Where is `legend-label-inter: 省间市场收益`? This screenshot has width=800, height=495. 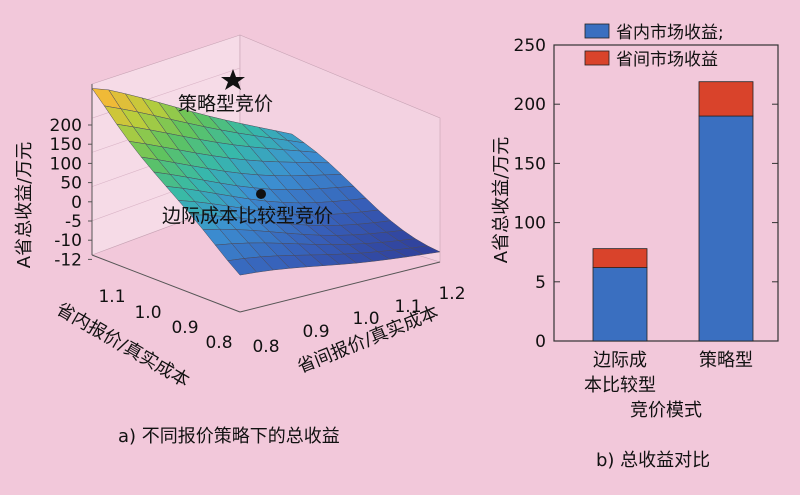 legend-label-inter: 省间市场收益 is located at coordinates (667, 60).